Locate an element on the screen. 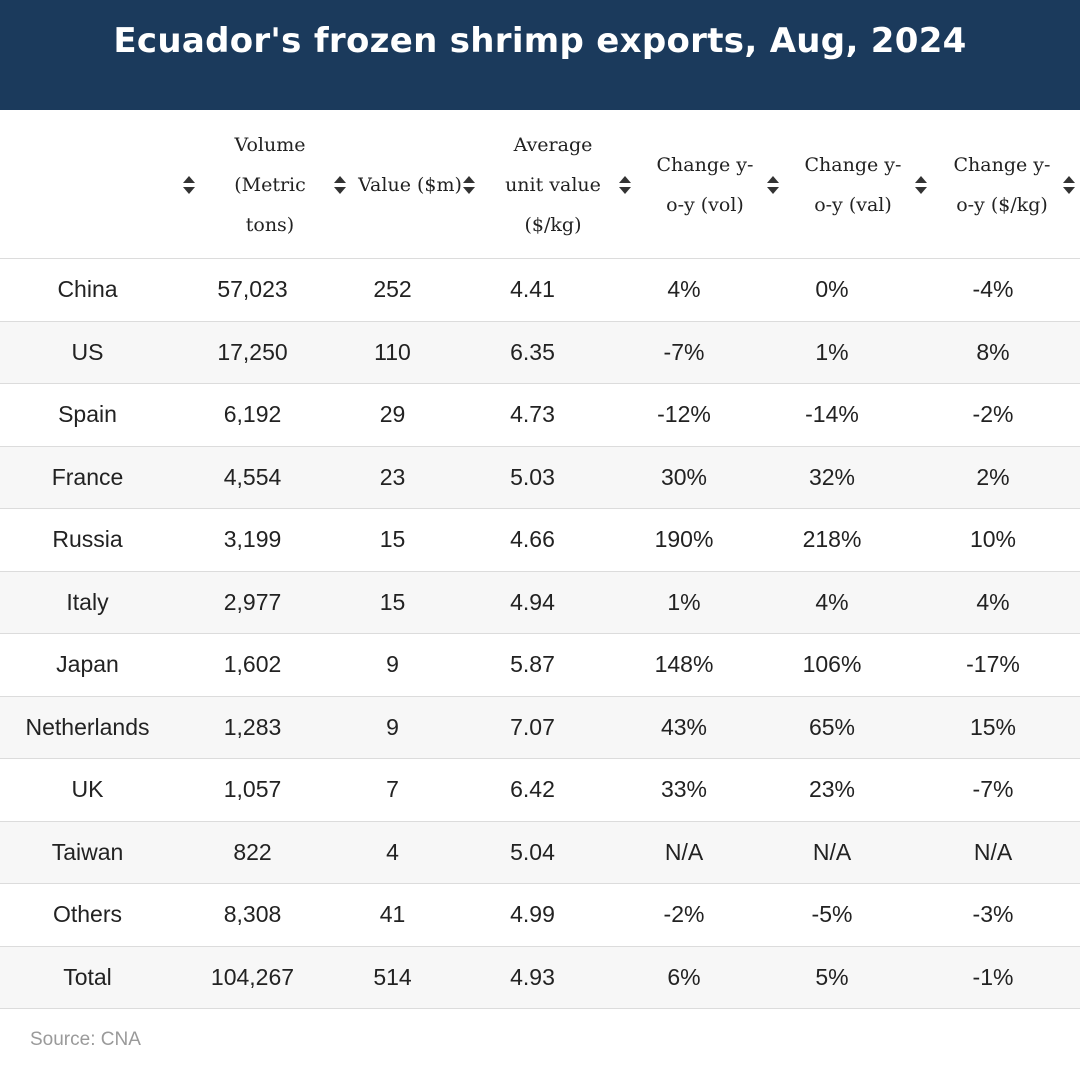  cell-chg-val: 32% is located at coordinates (832, 476).